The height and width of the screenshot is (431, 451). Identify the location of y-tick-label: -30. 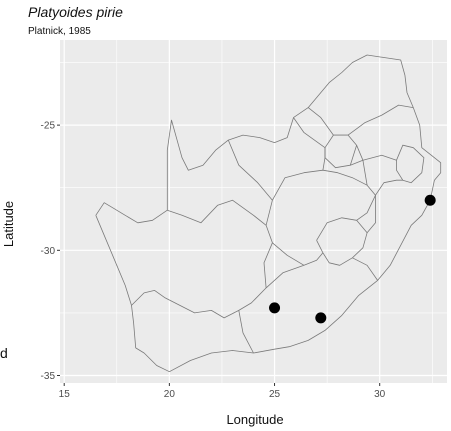
(48, 251).